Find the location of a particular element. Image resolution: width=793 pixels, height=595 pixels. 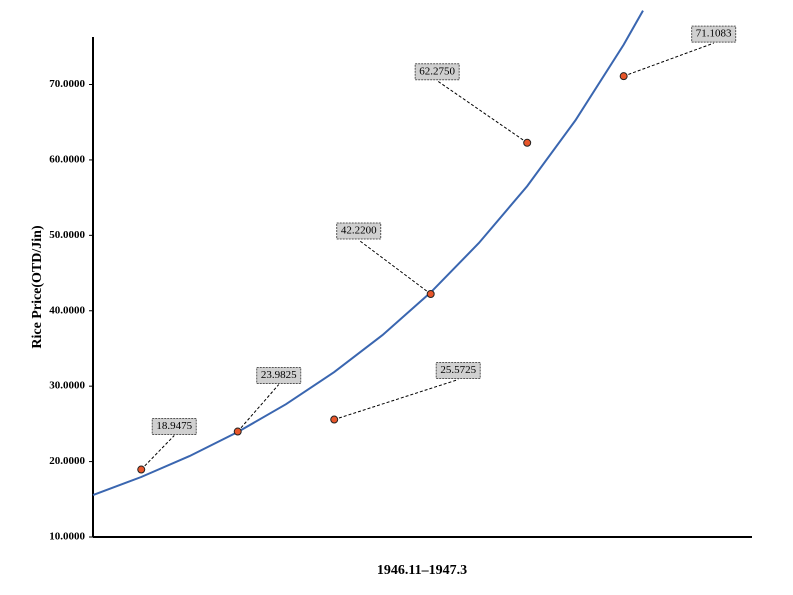

data-label: 25.5725 is located at coordinates (458, 370).